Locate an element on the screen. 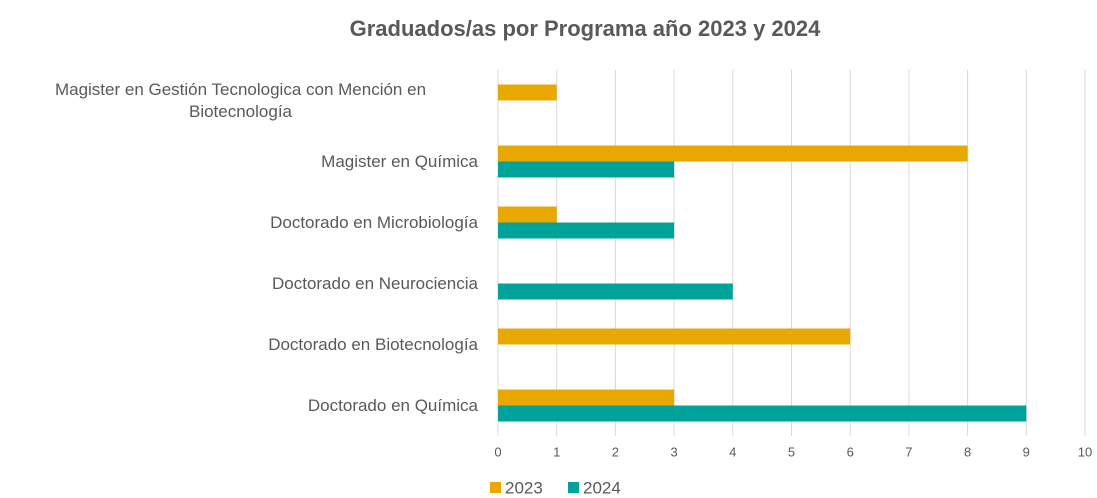  x-tick-label: 1 is located at coordinates (556, 451).